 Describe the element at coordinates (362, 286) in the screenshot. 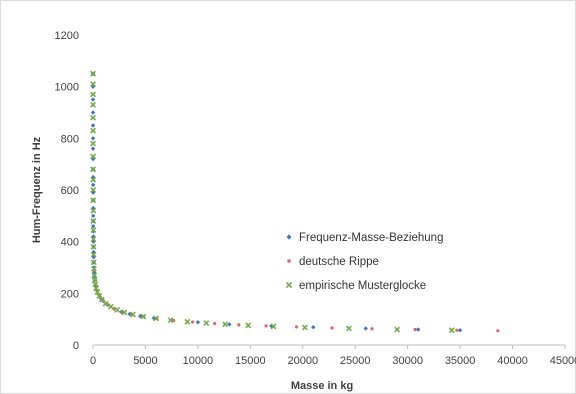

I see `legend-label: empirische Musterglocke` at that location.